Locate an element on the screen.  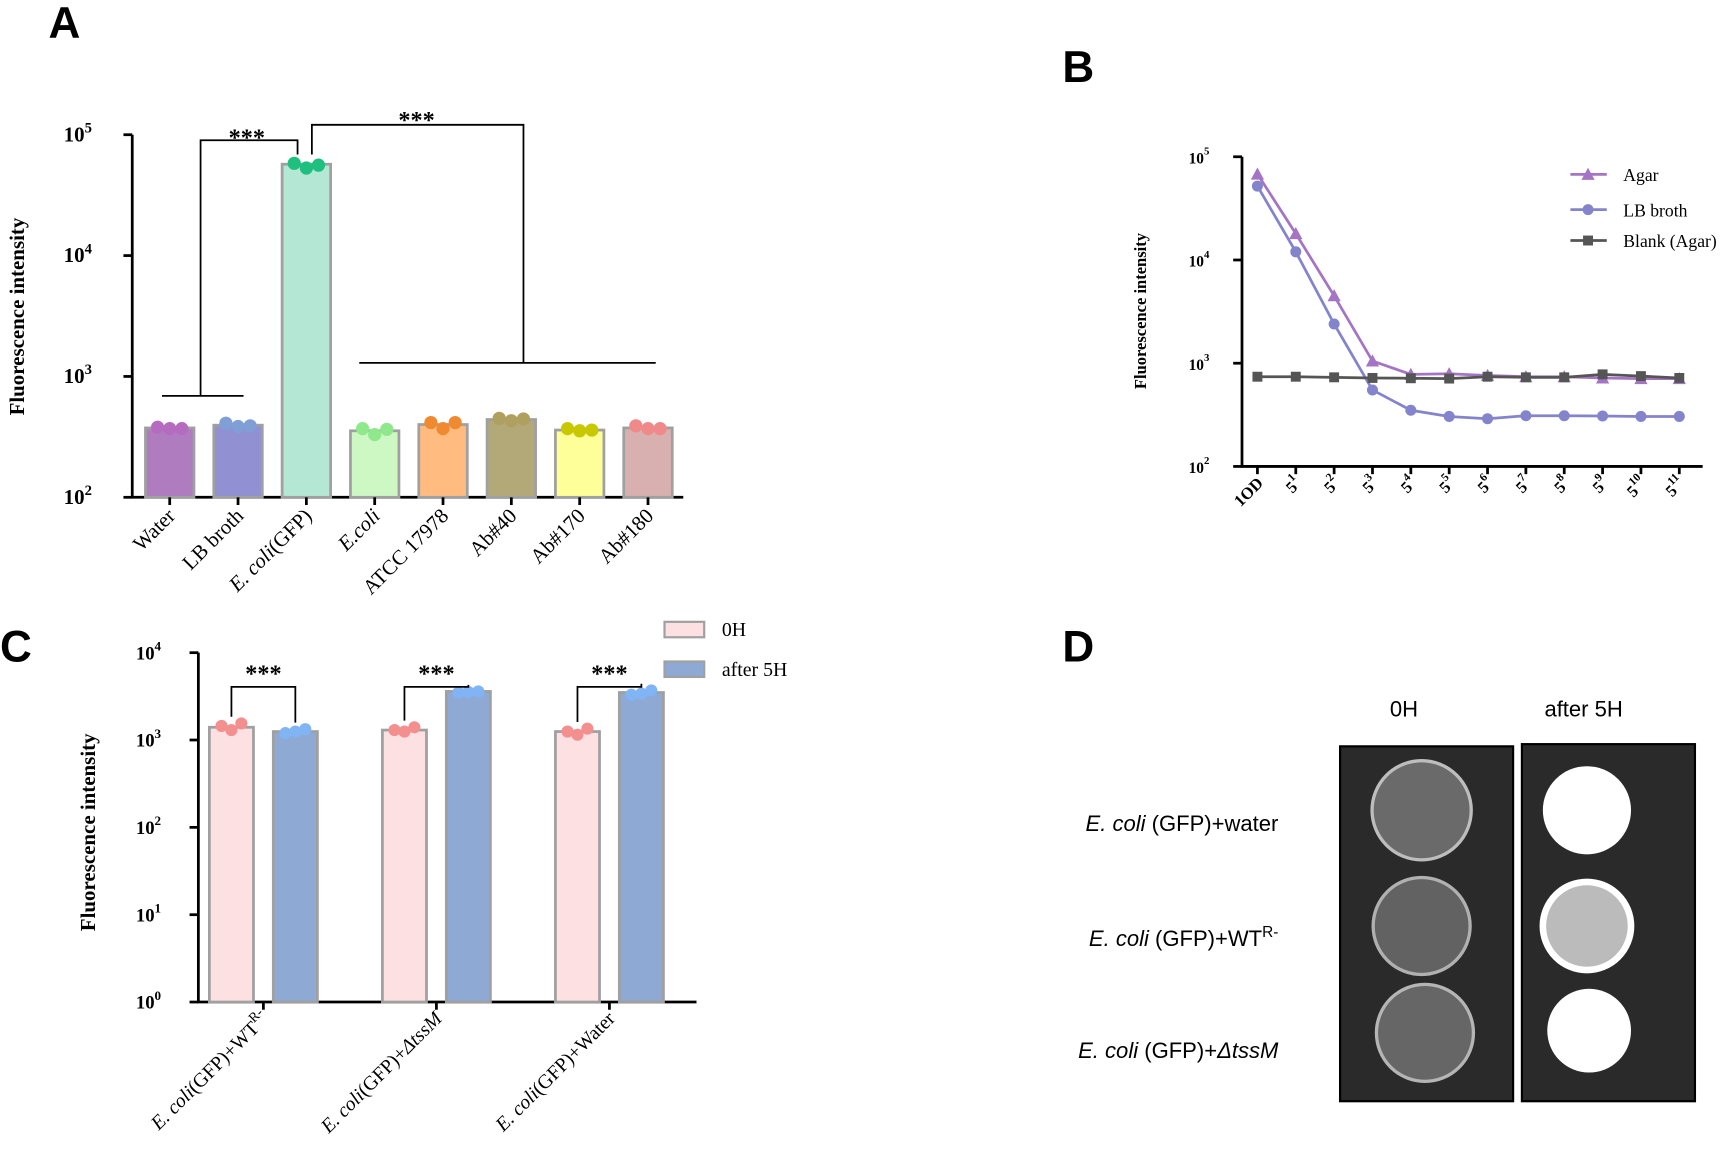
label: 56 is located at coordinates (1484, 484).